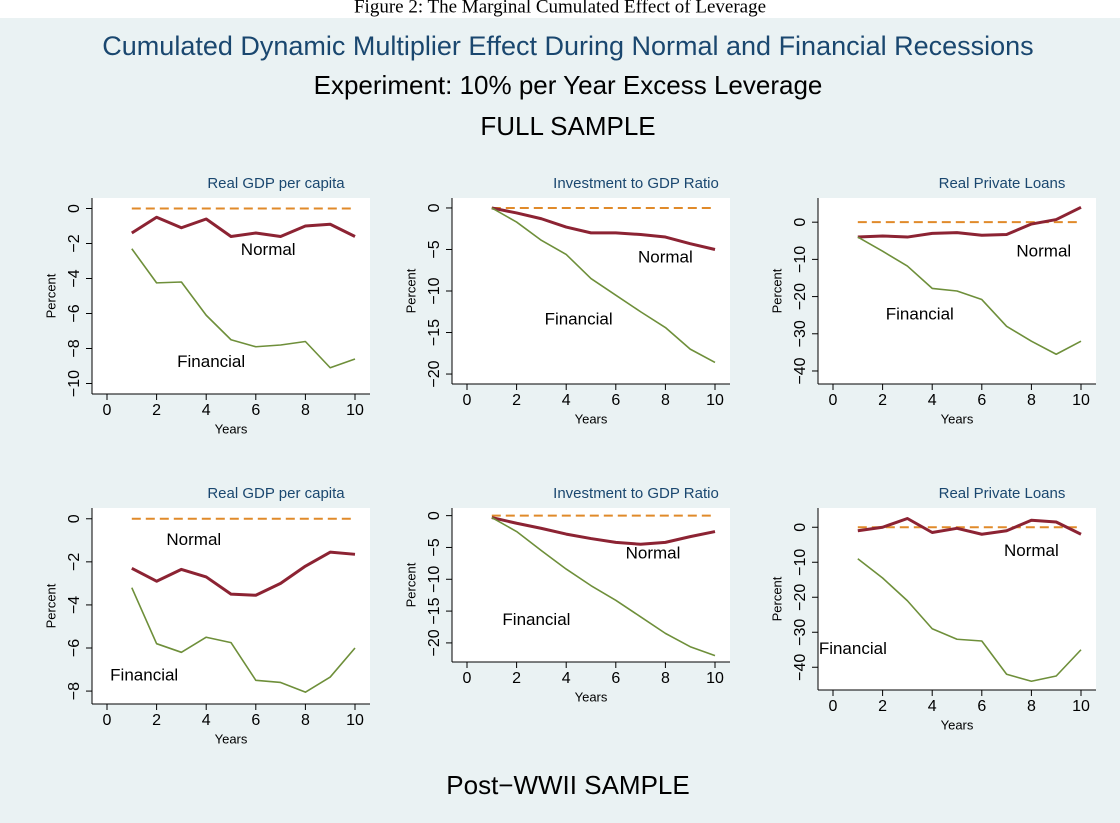 This screenshot has width=1120, height=823. What do you see at coordinates (567, 785) in the screenshot?
I see `section-title: Post−WWII SAMPLE` at bounding box center [567, 785].